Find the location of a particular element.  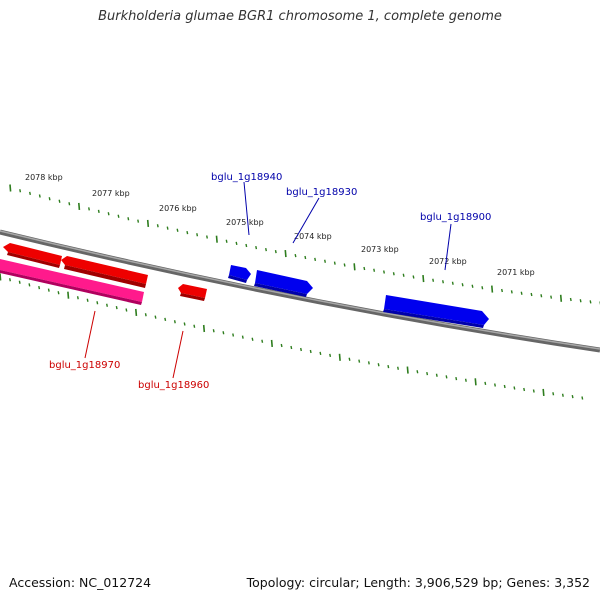

gene-arrow-bglu-1g18960 is located at coordinates (192, 291).